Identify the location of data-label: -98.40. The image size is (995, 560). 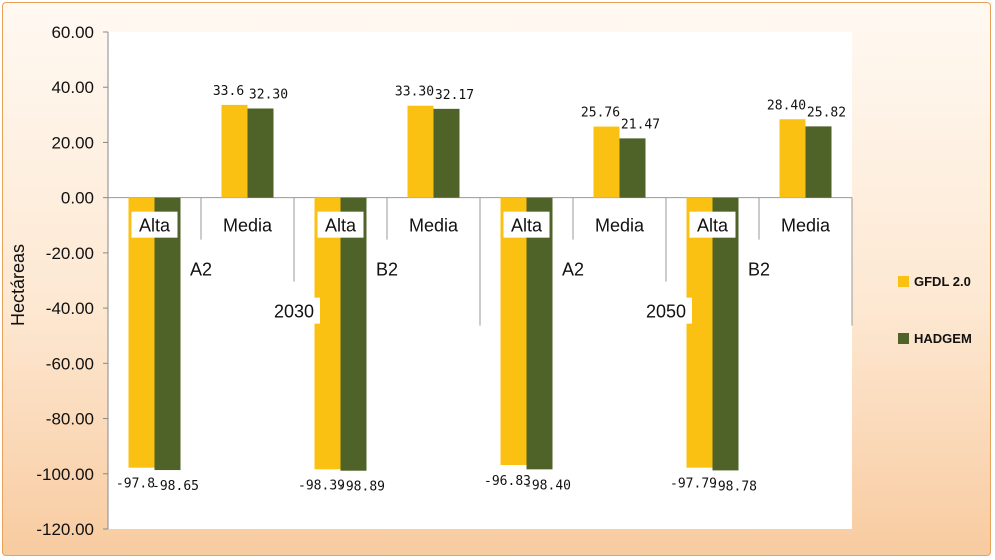
(547, 485).